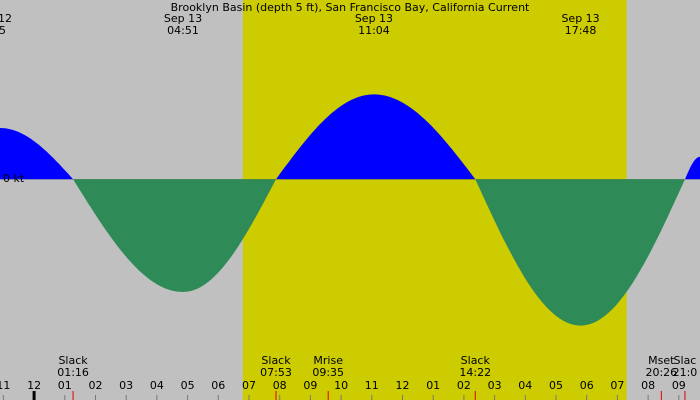 This screenshot has width=700, height=400. I want to click on top-time: 04:51, so click(183, 30).